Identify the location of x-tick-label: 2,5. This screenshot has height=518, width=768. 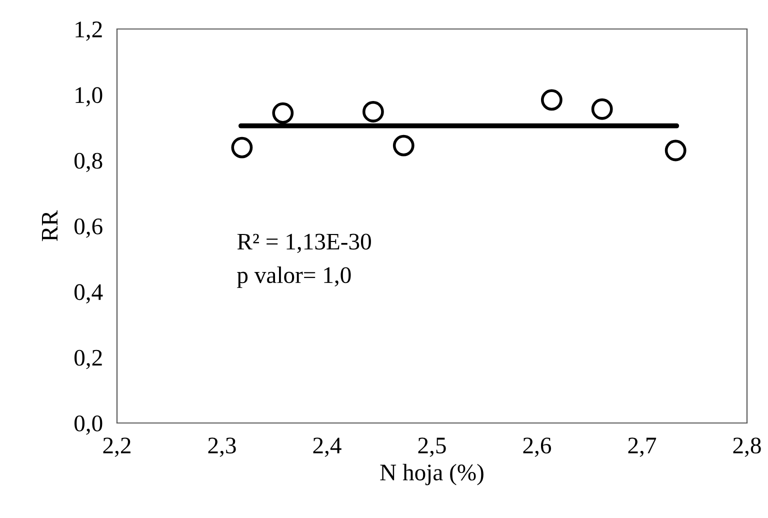
(432, 447).